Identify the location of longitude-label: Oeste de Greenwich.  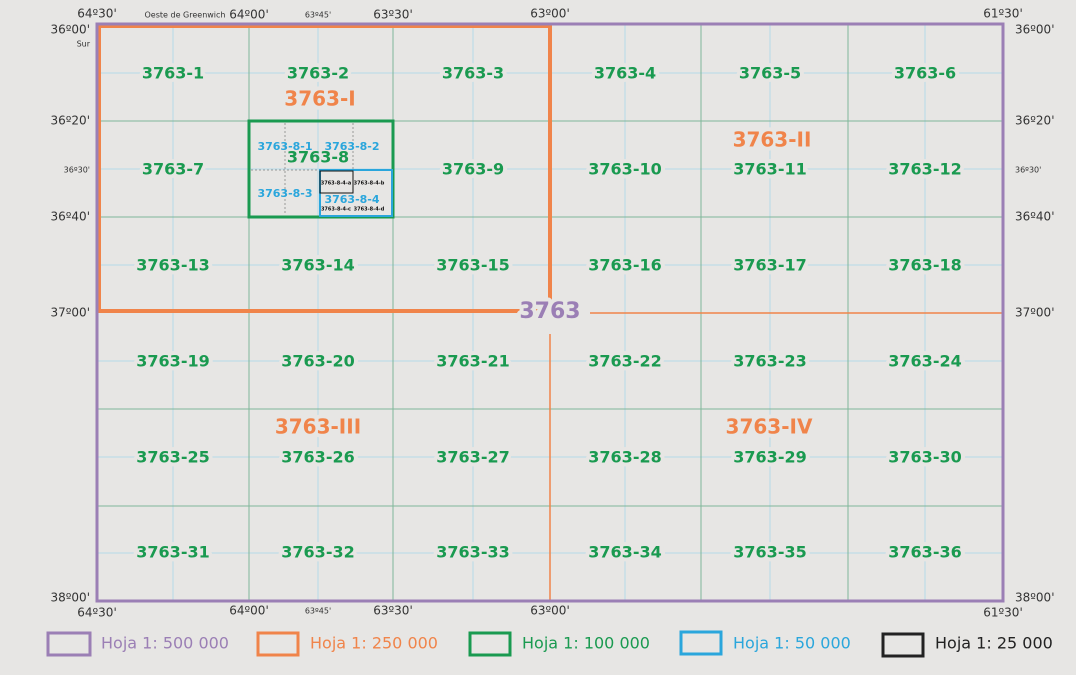
(185, 15).